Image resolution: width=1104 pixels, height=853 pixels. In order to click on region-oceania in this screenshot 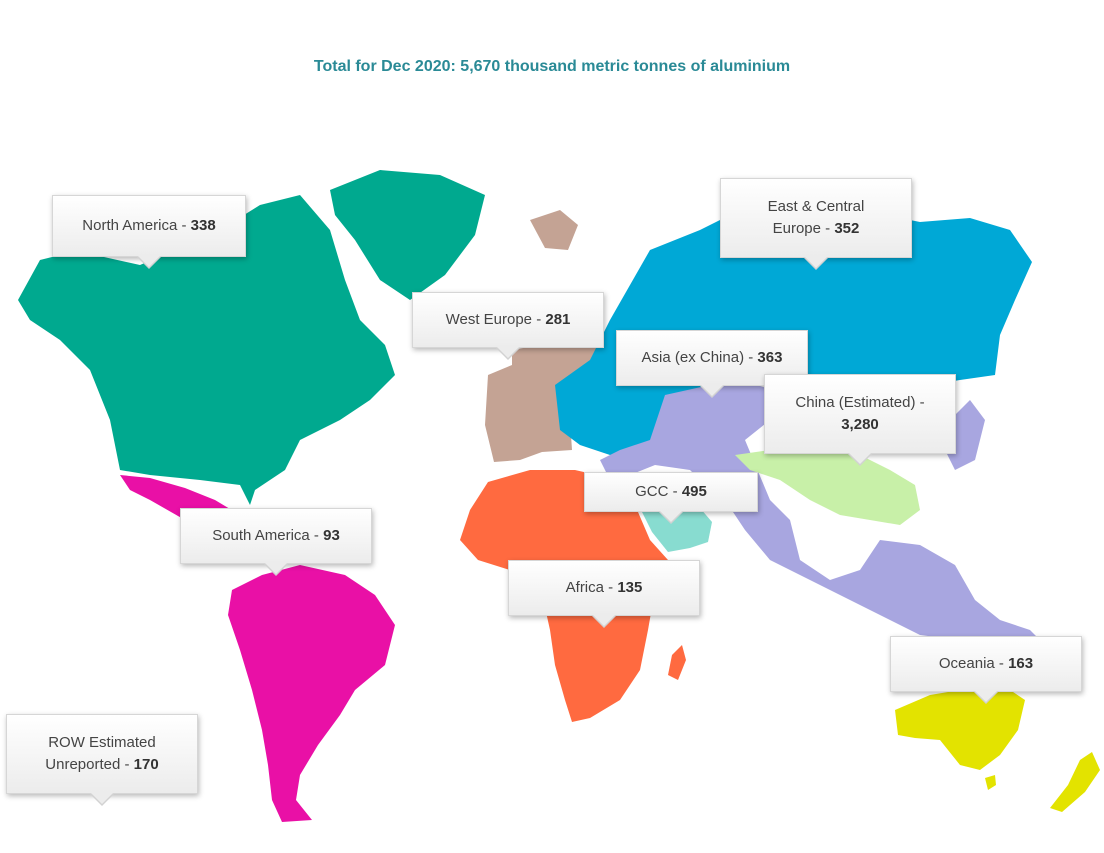, I will do `click(960, 726)`.